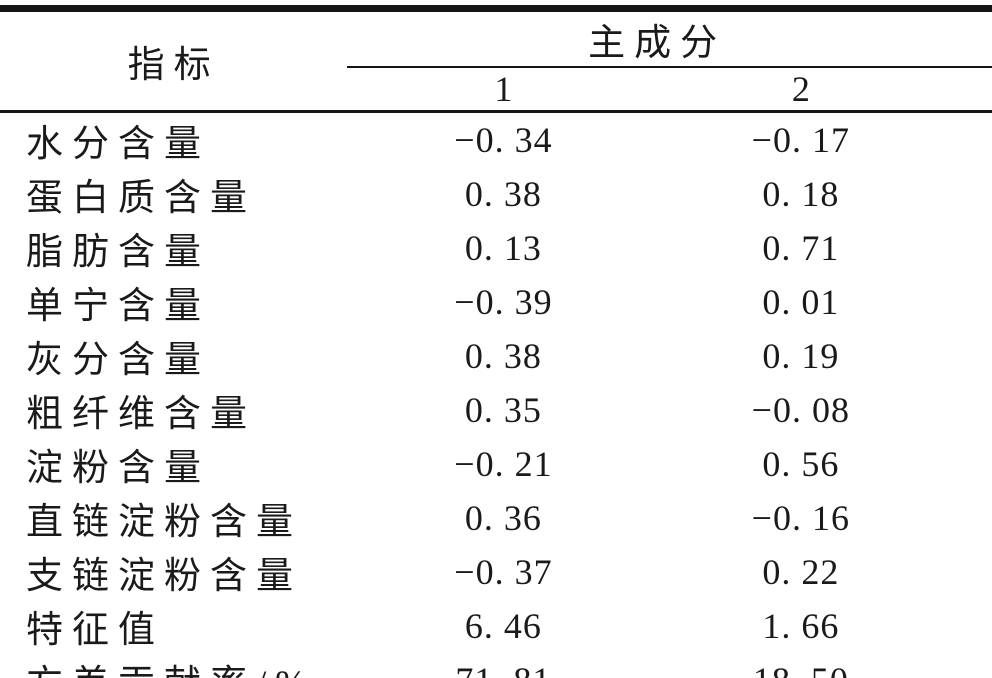 The image size is (992, 678). What do you see at coordinates (503, 665) in the screenshot?
I see `pc1-value: 71. 81` at bounding box center [503, 665].